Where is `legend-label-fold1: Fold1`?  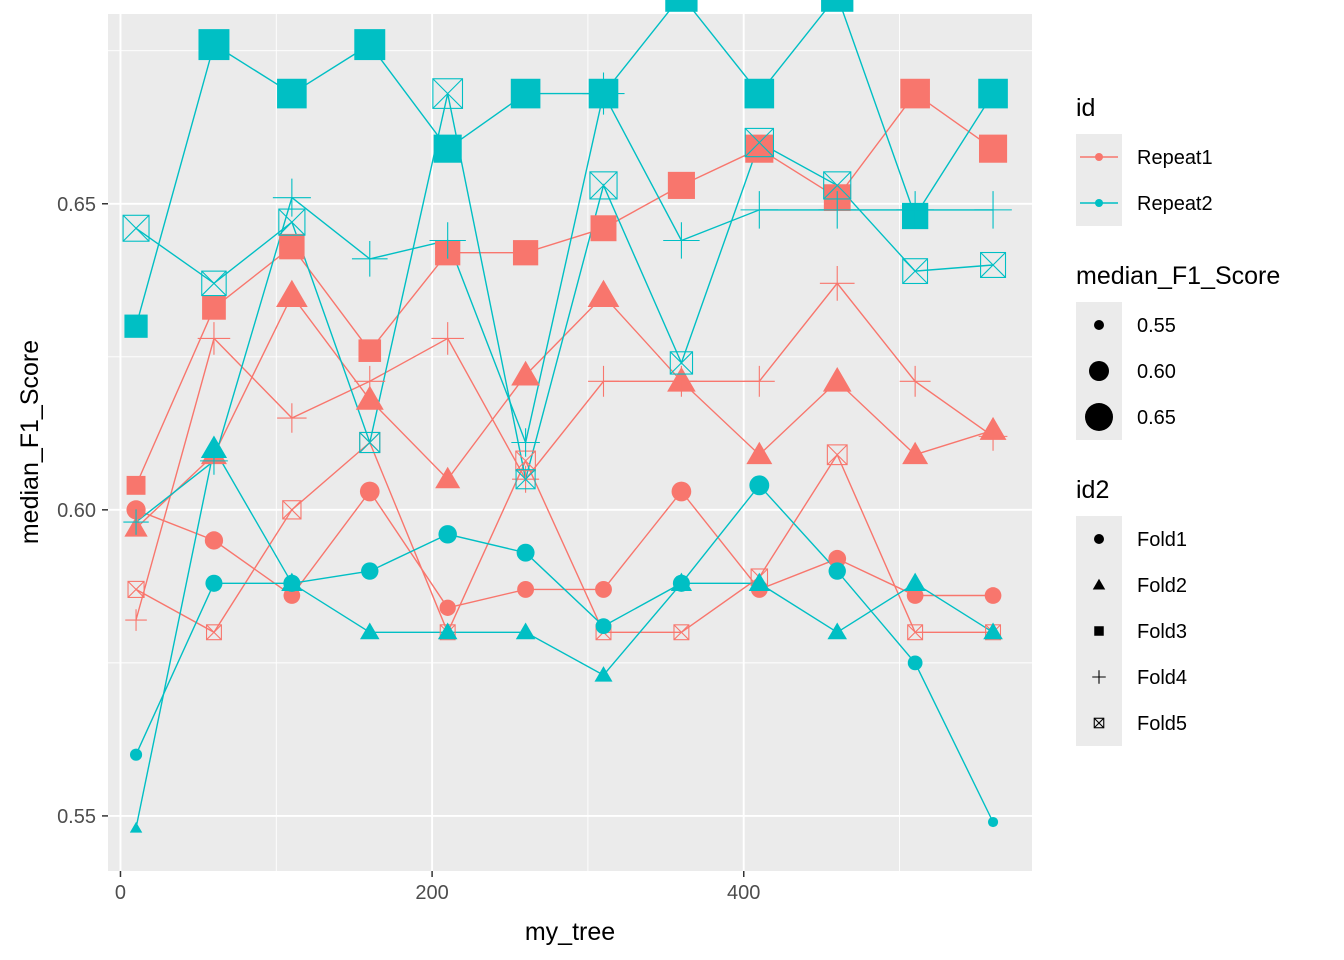
legend-label-fold1: Fold1 is located at coordinates (1162, 540).